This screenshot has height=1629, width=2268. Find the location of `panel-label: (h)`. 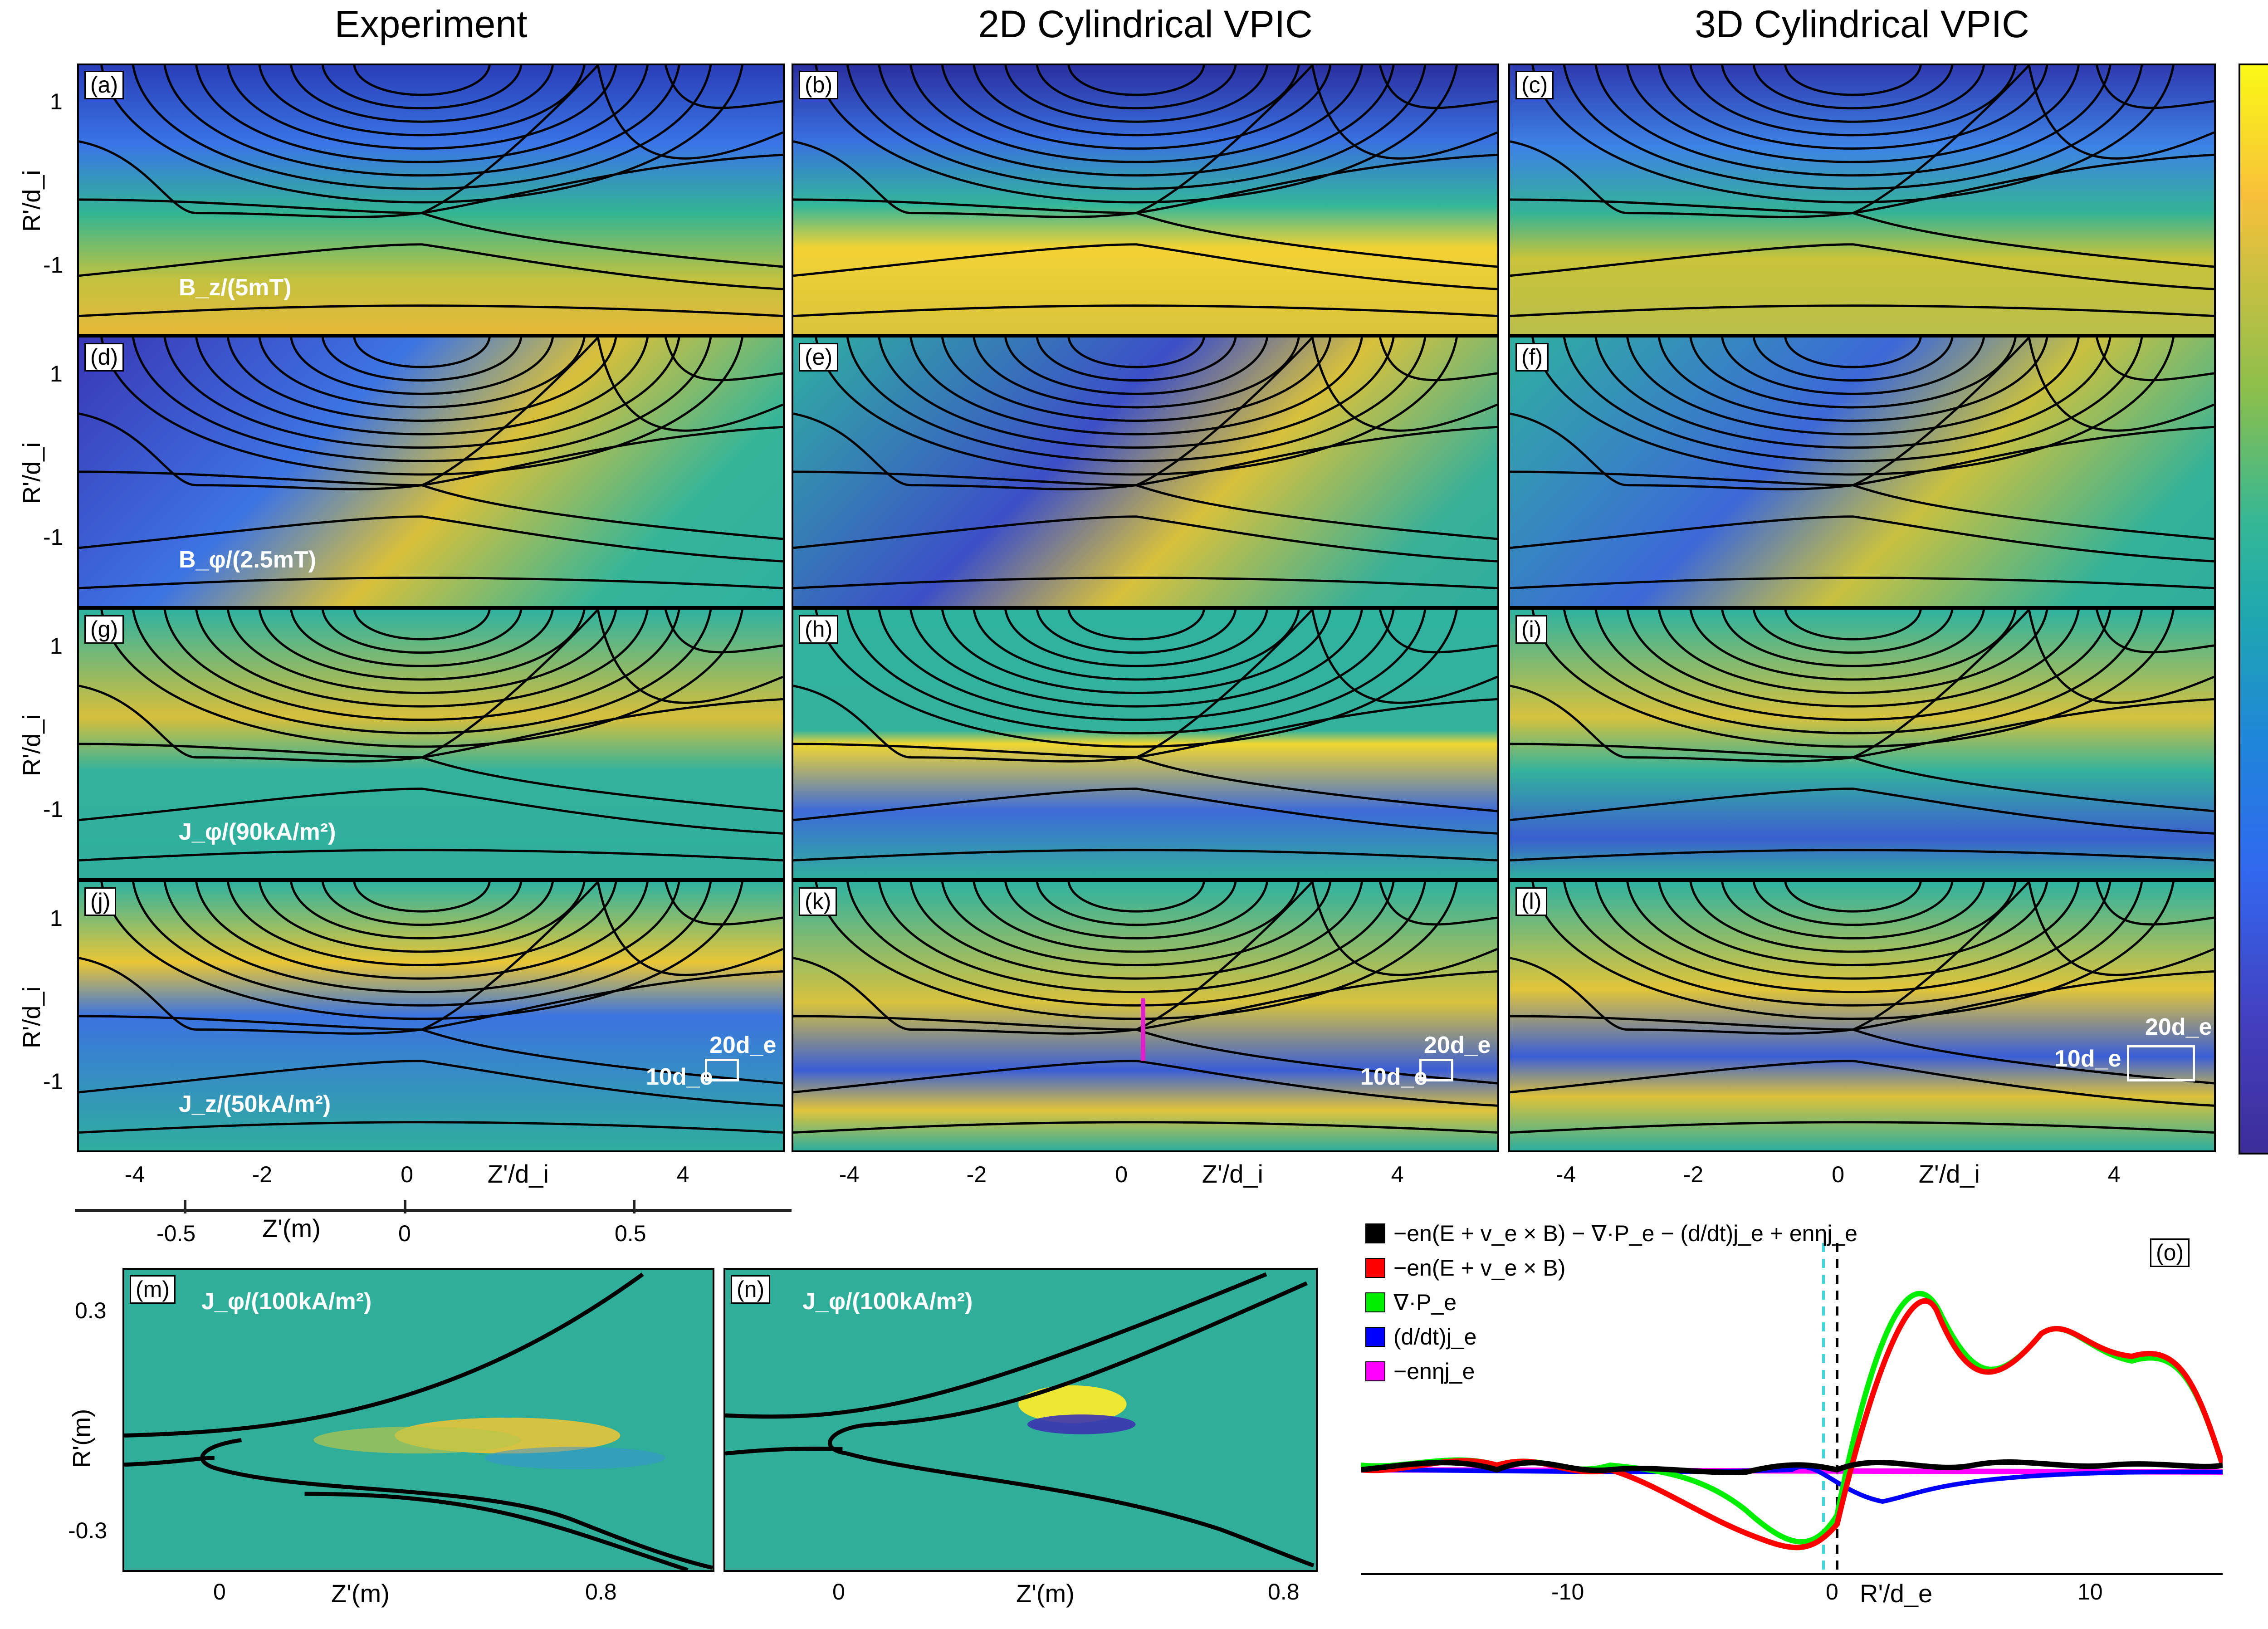

panel-label: (h) is located at coordinates (819, 629).